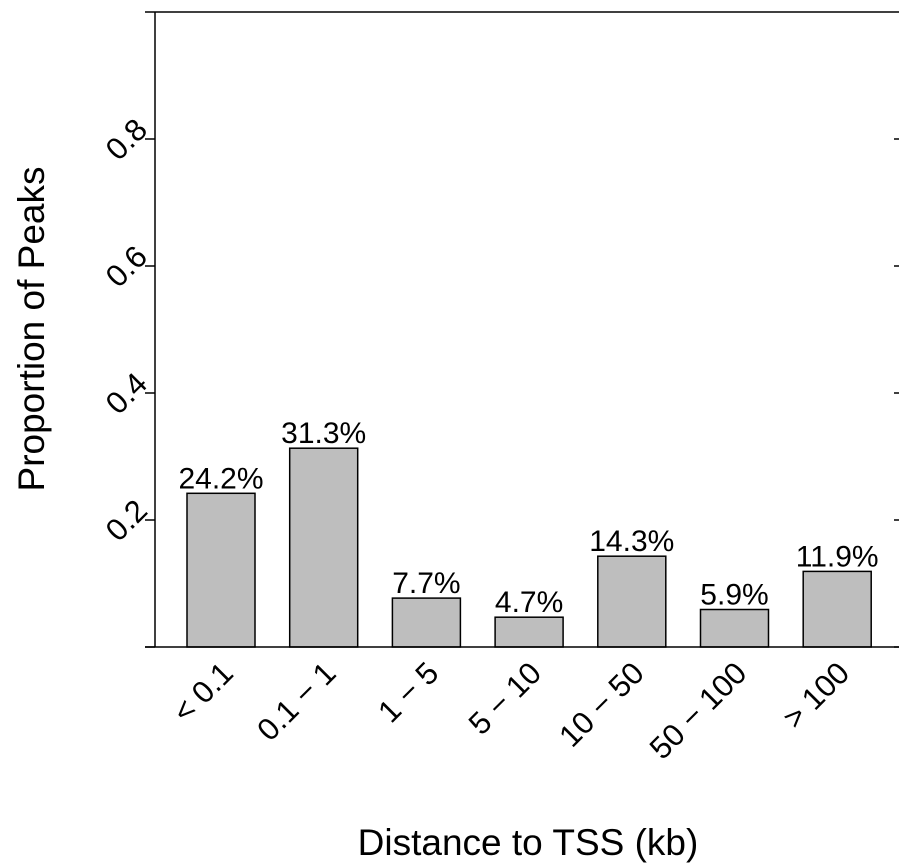 This screenshot has width=901, height=866. I want to click on x-tick-label: 5 − 10, so click(505, 698).